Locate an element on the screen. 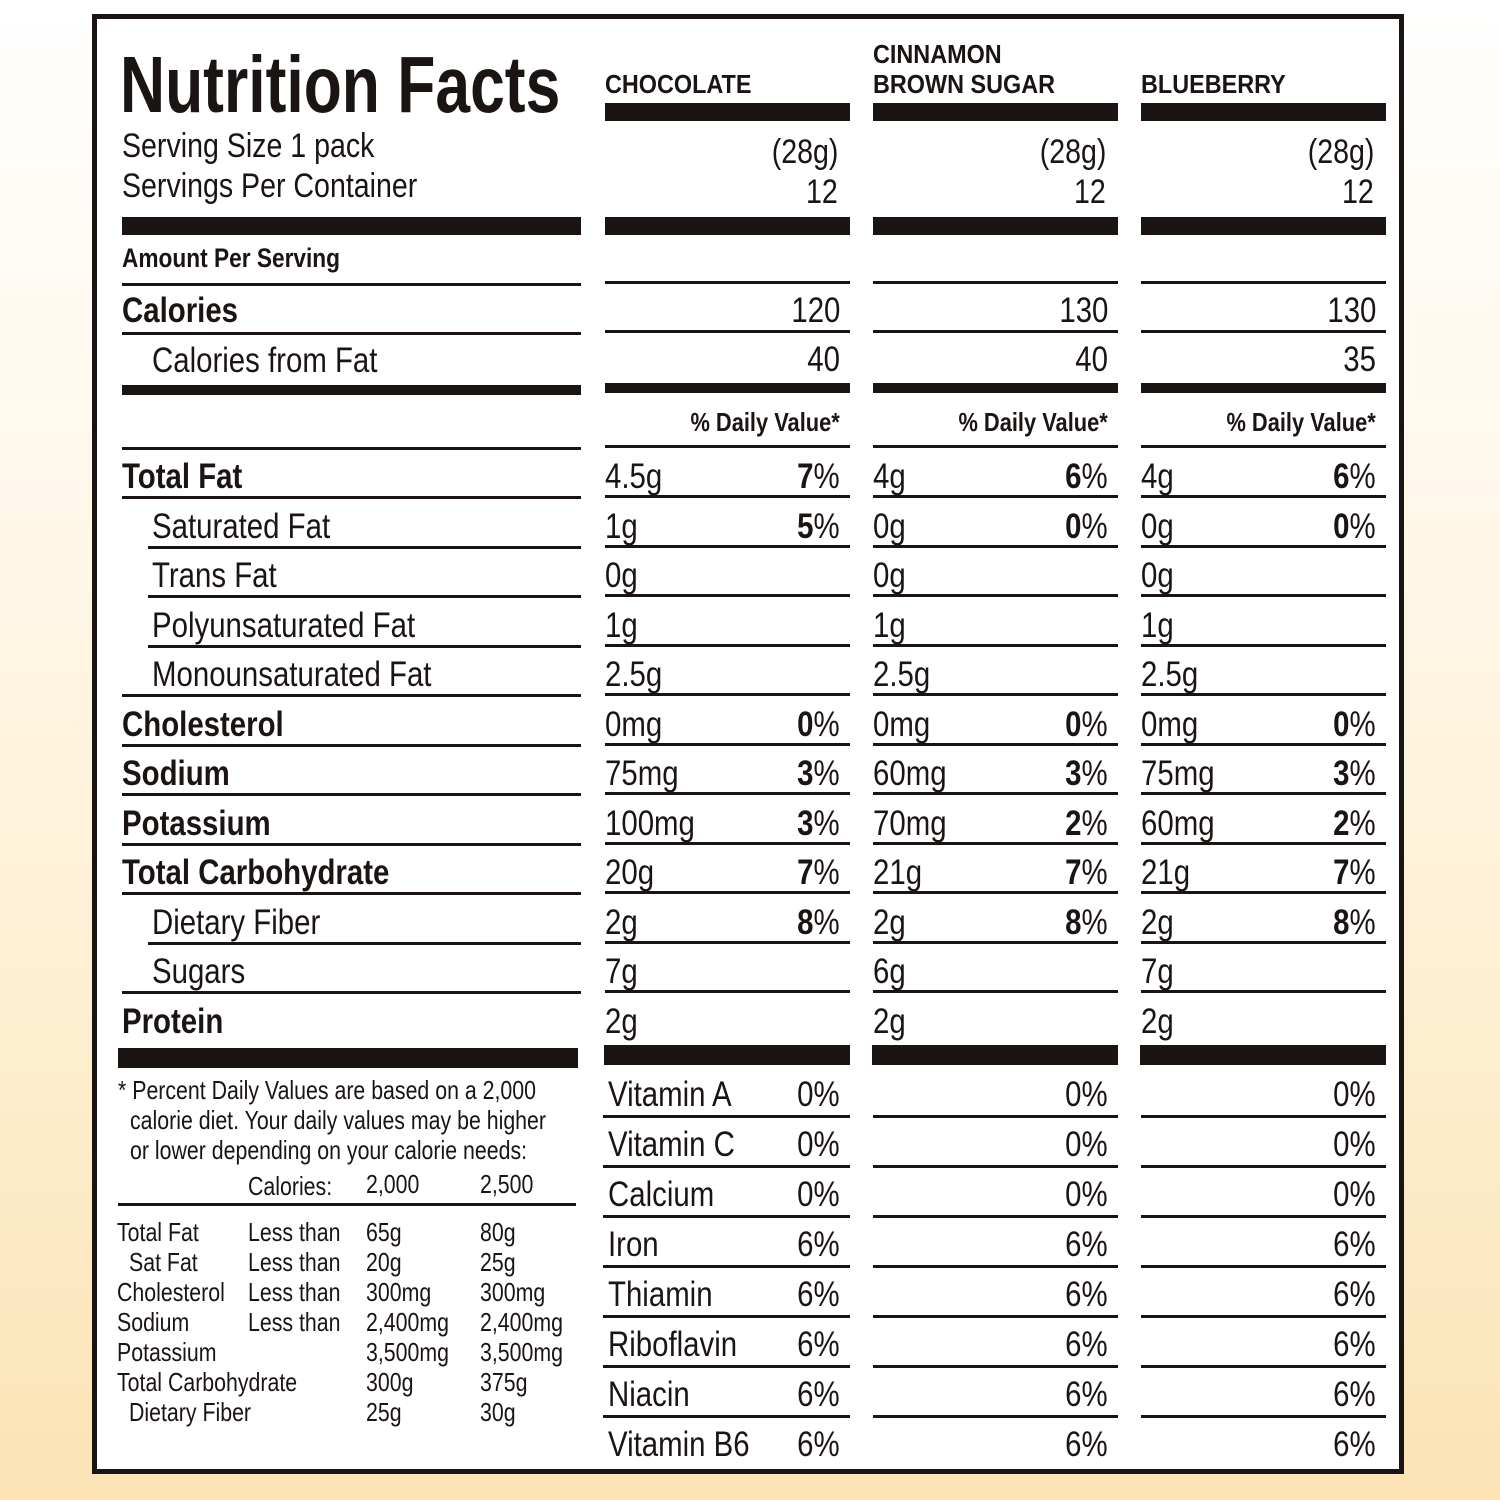 The image size is (1500, 1500). footnote-calories-label: Calories: is located at coordinates (290, 1186).